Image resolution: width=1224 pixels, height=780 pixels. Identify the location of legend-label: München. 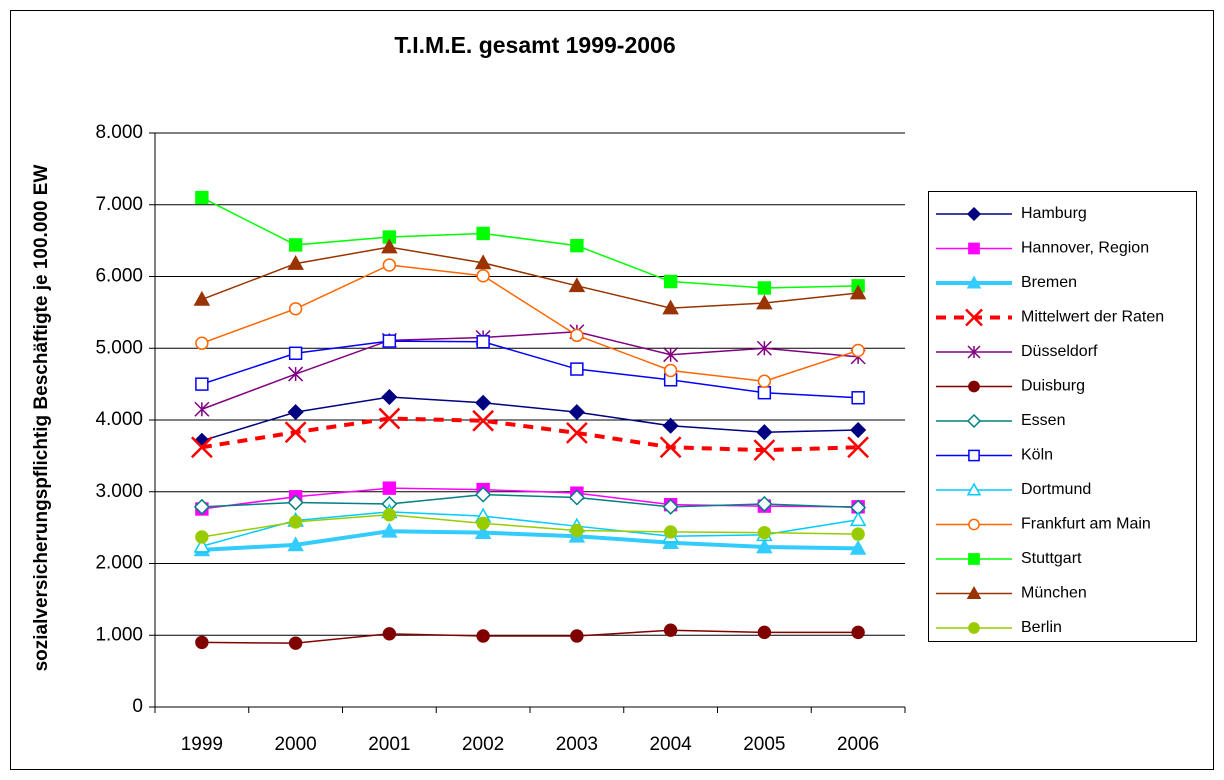
(1054, 593).